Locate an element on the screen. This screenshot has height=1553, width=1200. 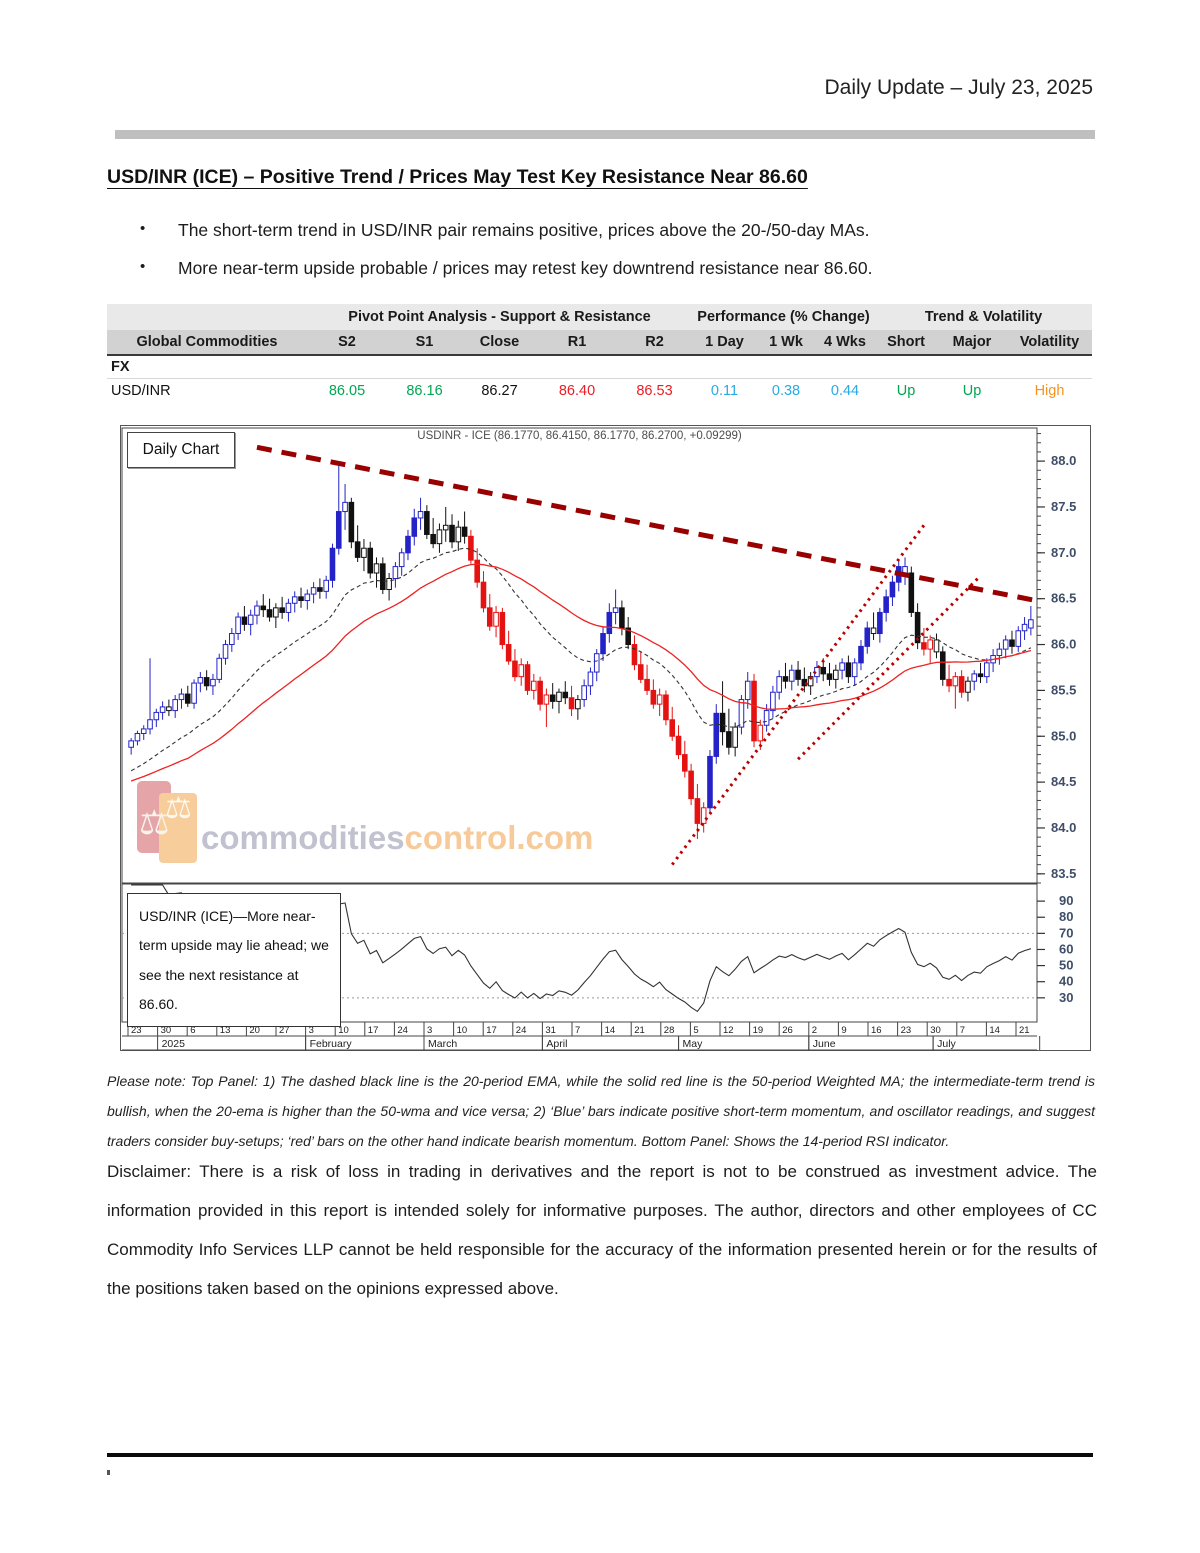
svg-text: April is located at coordinates (556, 1044).